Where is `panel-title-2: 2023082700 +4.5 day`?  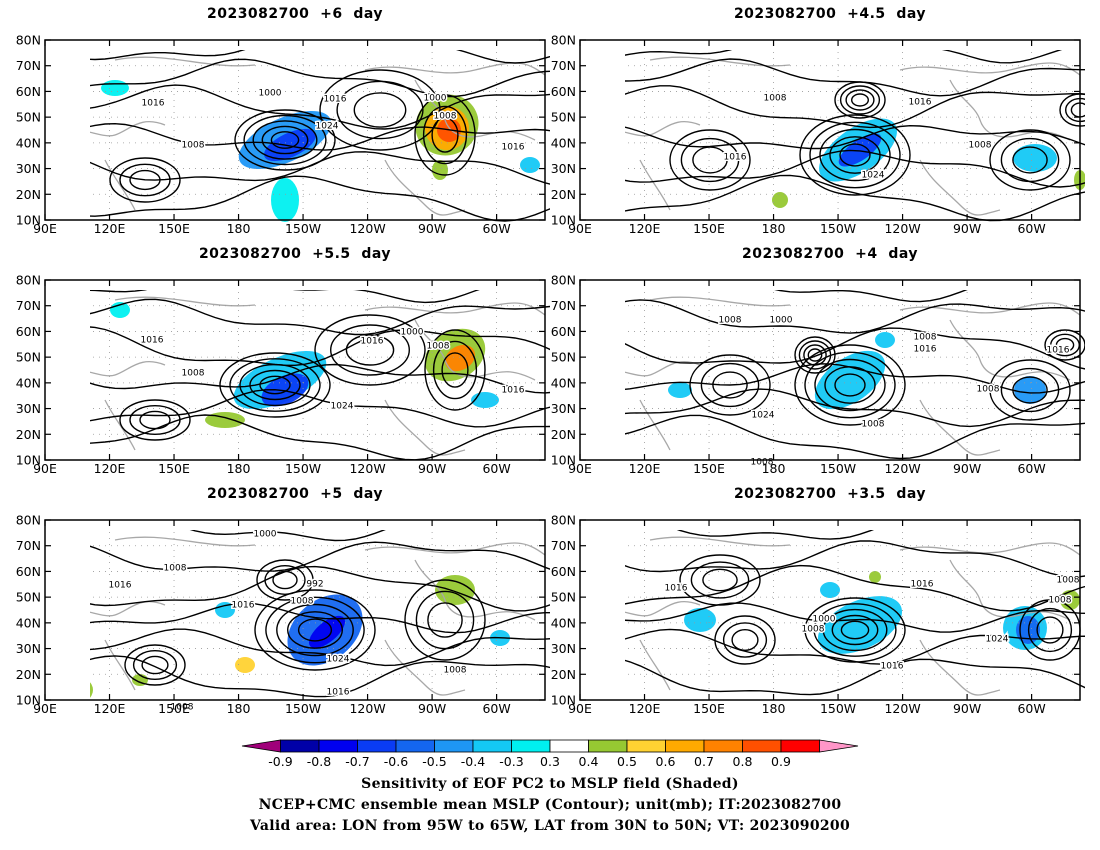 panel-title-2: 2023082700 +4.5 day is located at coordinates (830, 14).